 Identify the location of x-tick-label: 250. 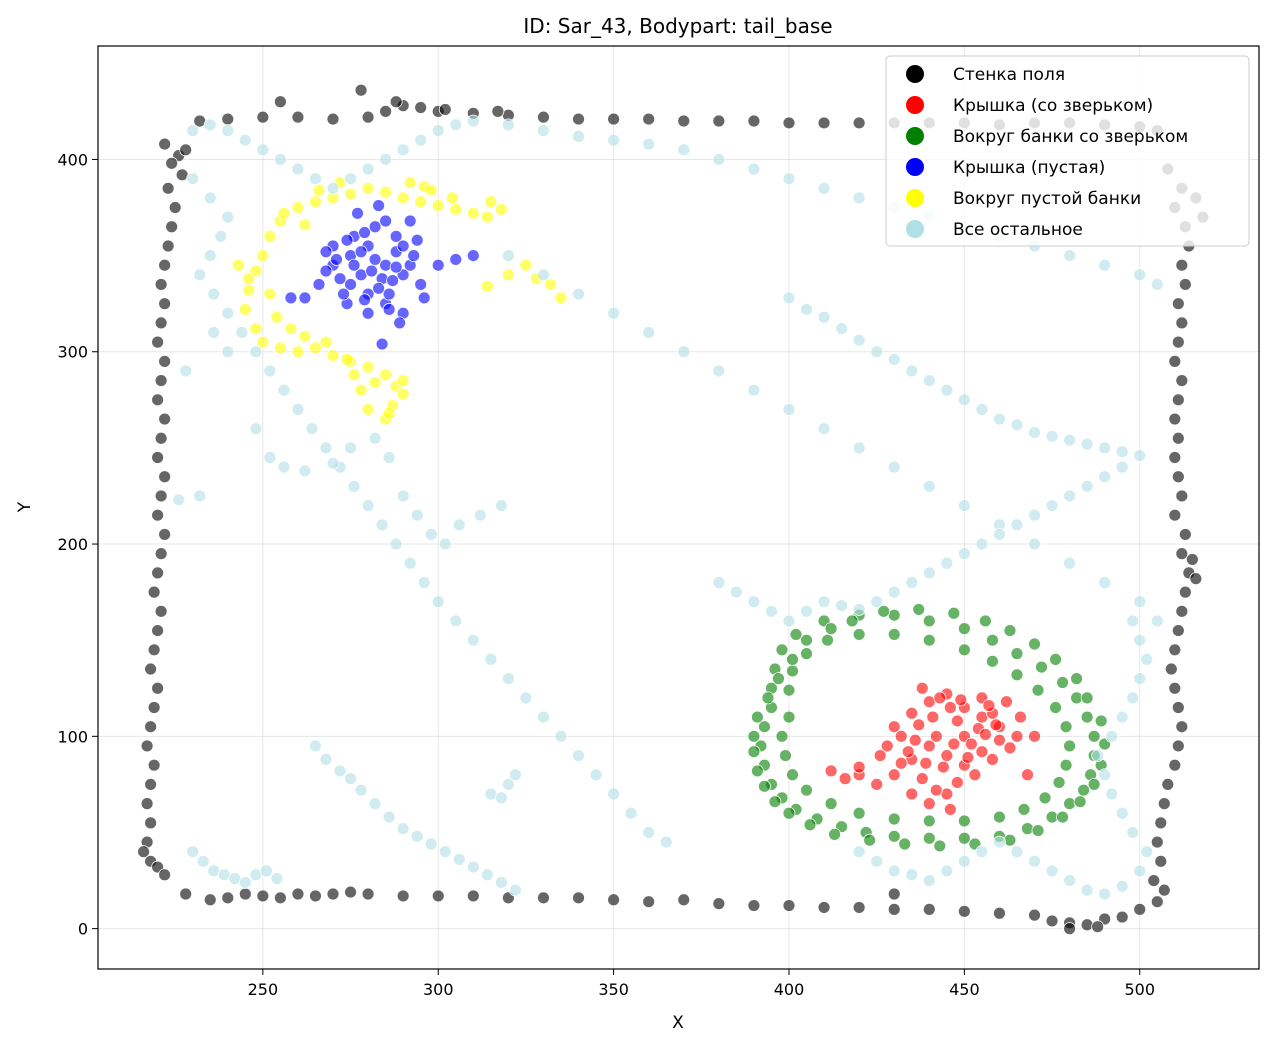
(263, 989).